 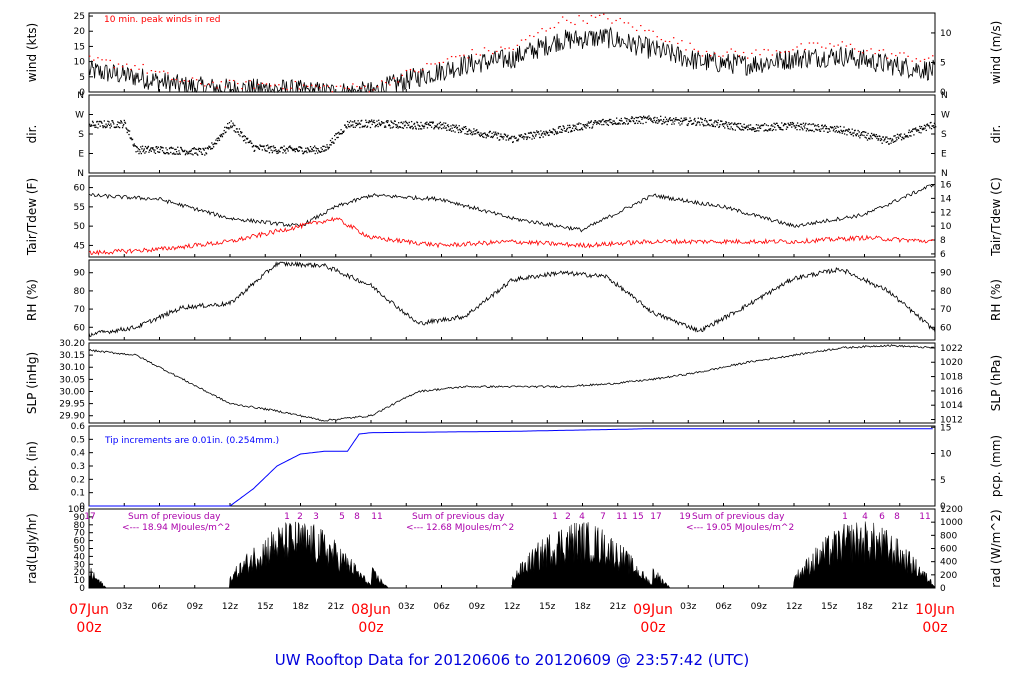 I want to click on tdew-line, so click(x=511, y=236).